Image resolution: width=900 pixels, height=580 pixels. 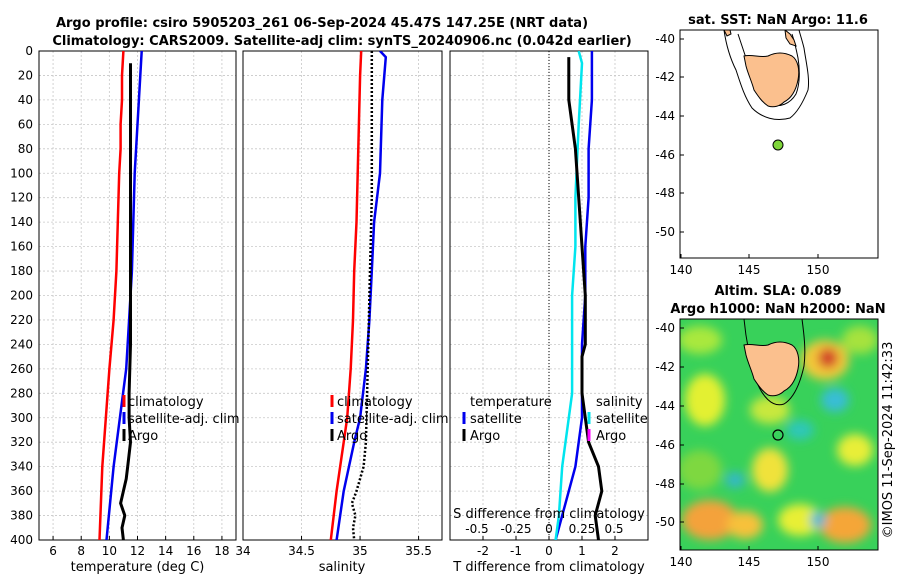 I want to click on sla-tasmania-land, so click(x=771, y=369).